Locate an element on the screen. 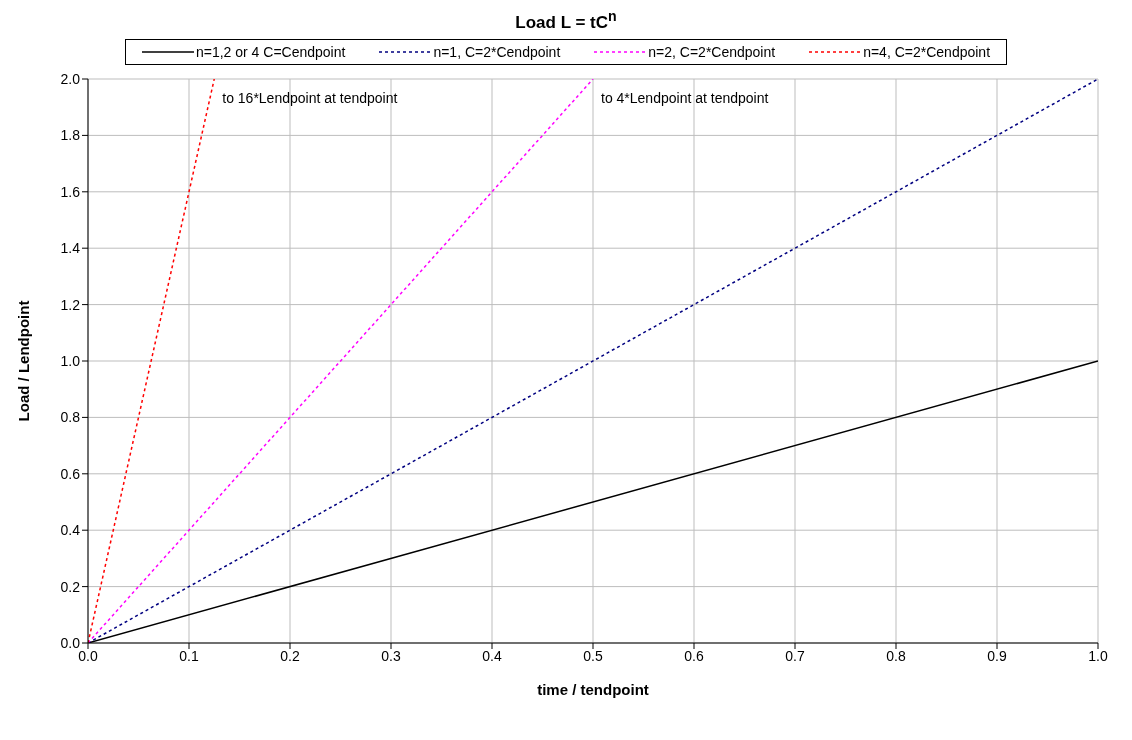  y-tick-label: 1.2 is located at coordinates (70, 304).